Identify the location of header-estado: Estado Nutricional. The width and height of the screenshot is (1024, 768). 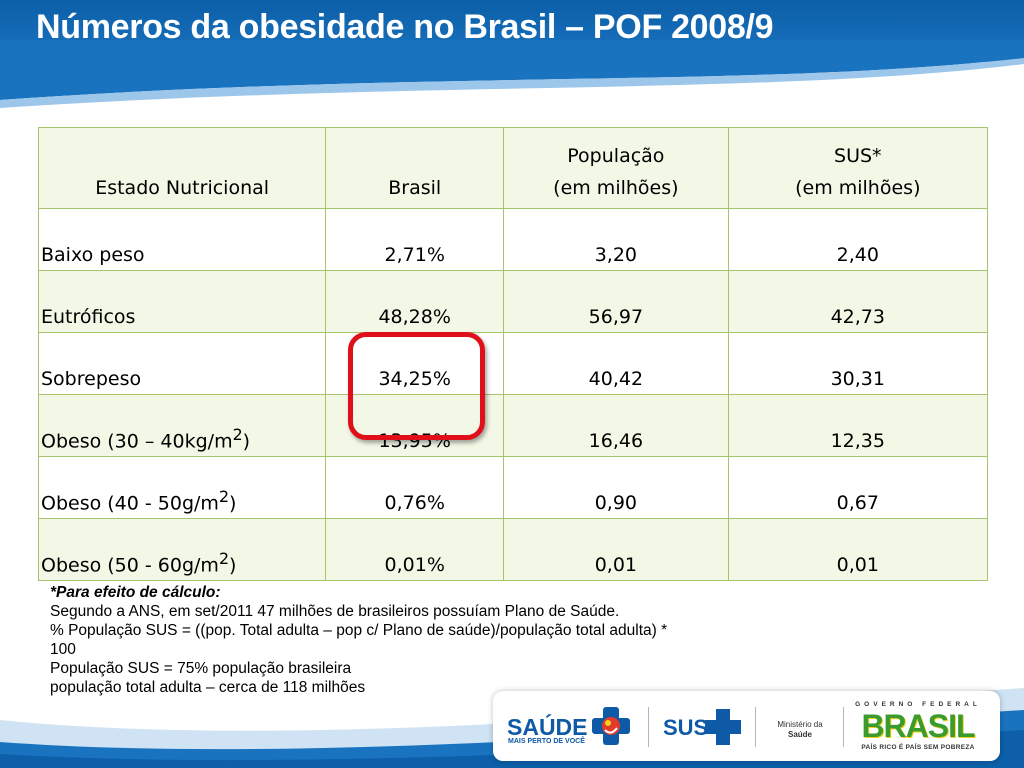
(182, 168).